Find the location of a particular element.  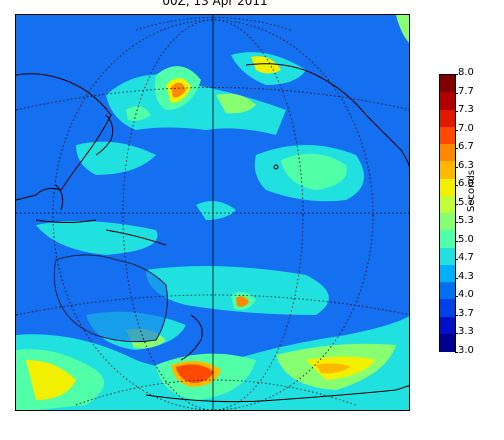

map-title: 00Z, 13 Apr 2011 is located at coordinates (215, 4).